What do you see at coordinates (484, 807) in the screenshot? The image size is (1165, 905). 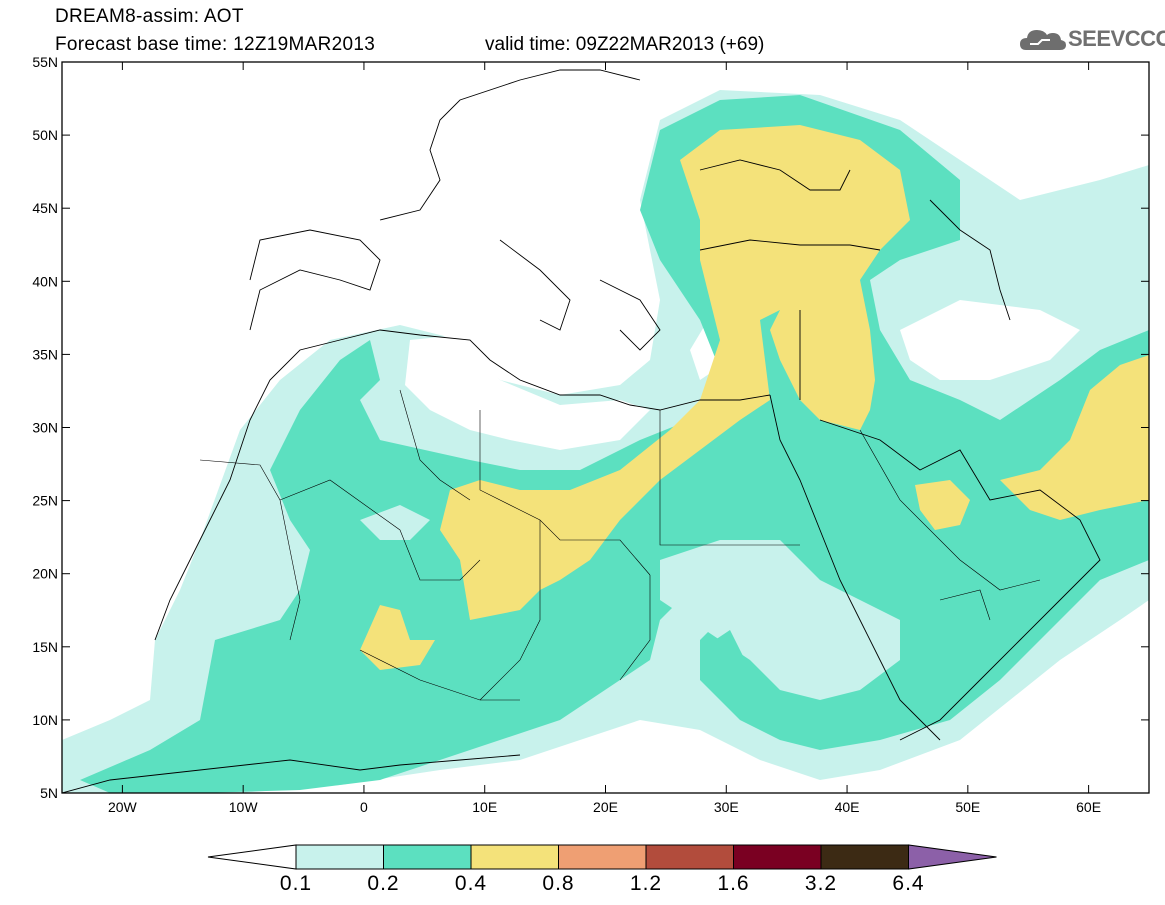 I see `lon-tick-label: 10E` at bounding box center [484, 807].